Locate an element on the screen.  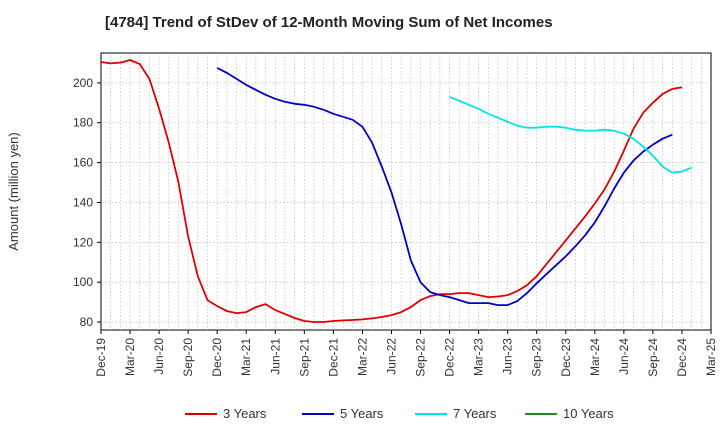
y-tick-label: 180 is located at coordinates (83, 123).